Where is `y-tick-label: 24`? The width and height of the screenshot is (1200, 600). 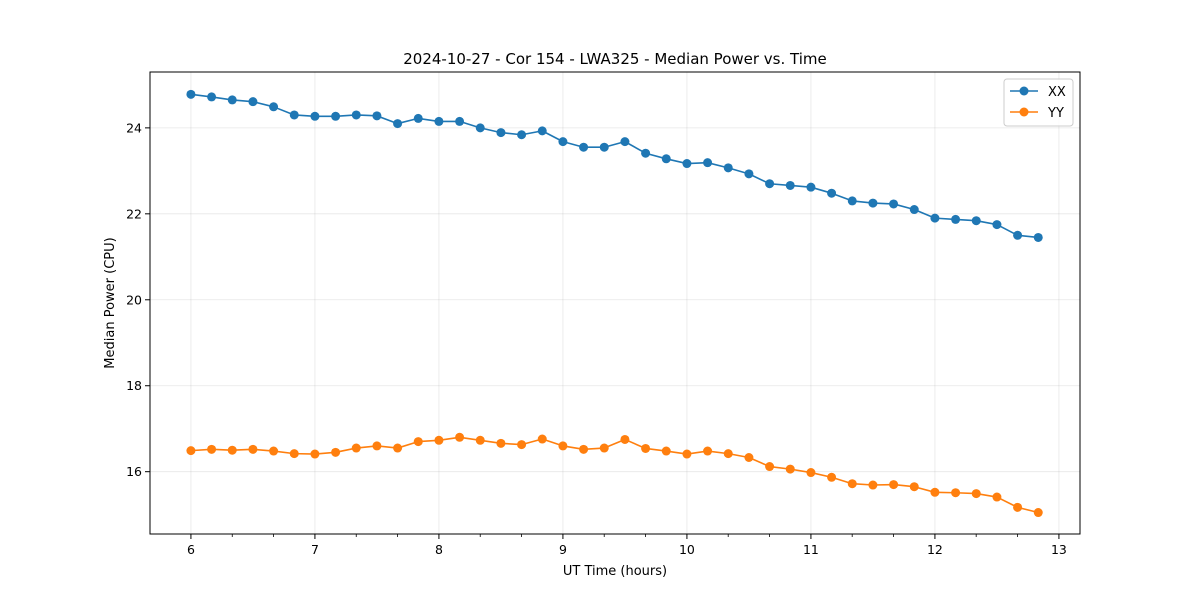
y-tick-label: 24 is located at coordinates (134, 127).